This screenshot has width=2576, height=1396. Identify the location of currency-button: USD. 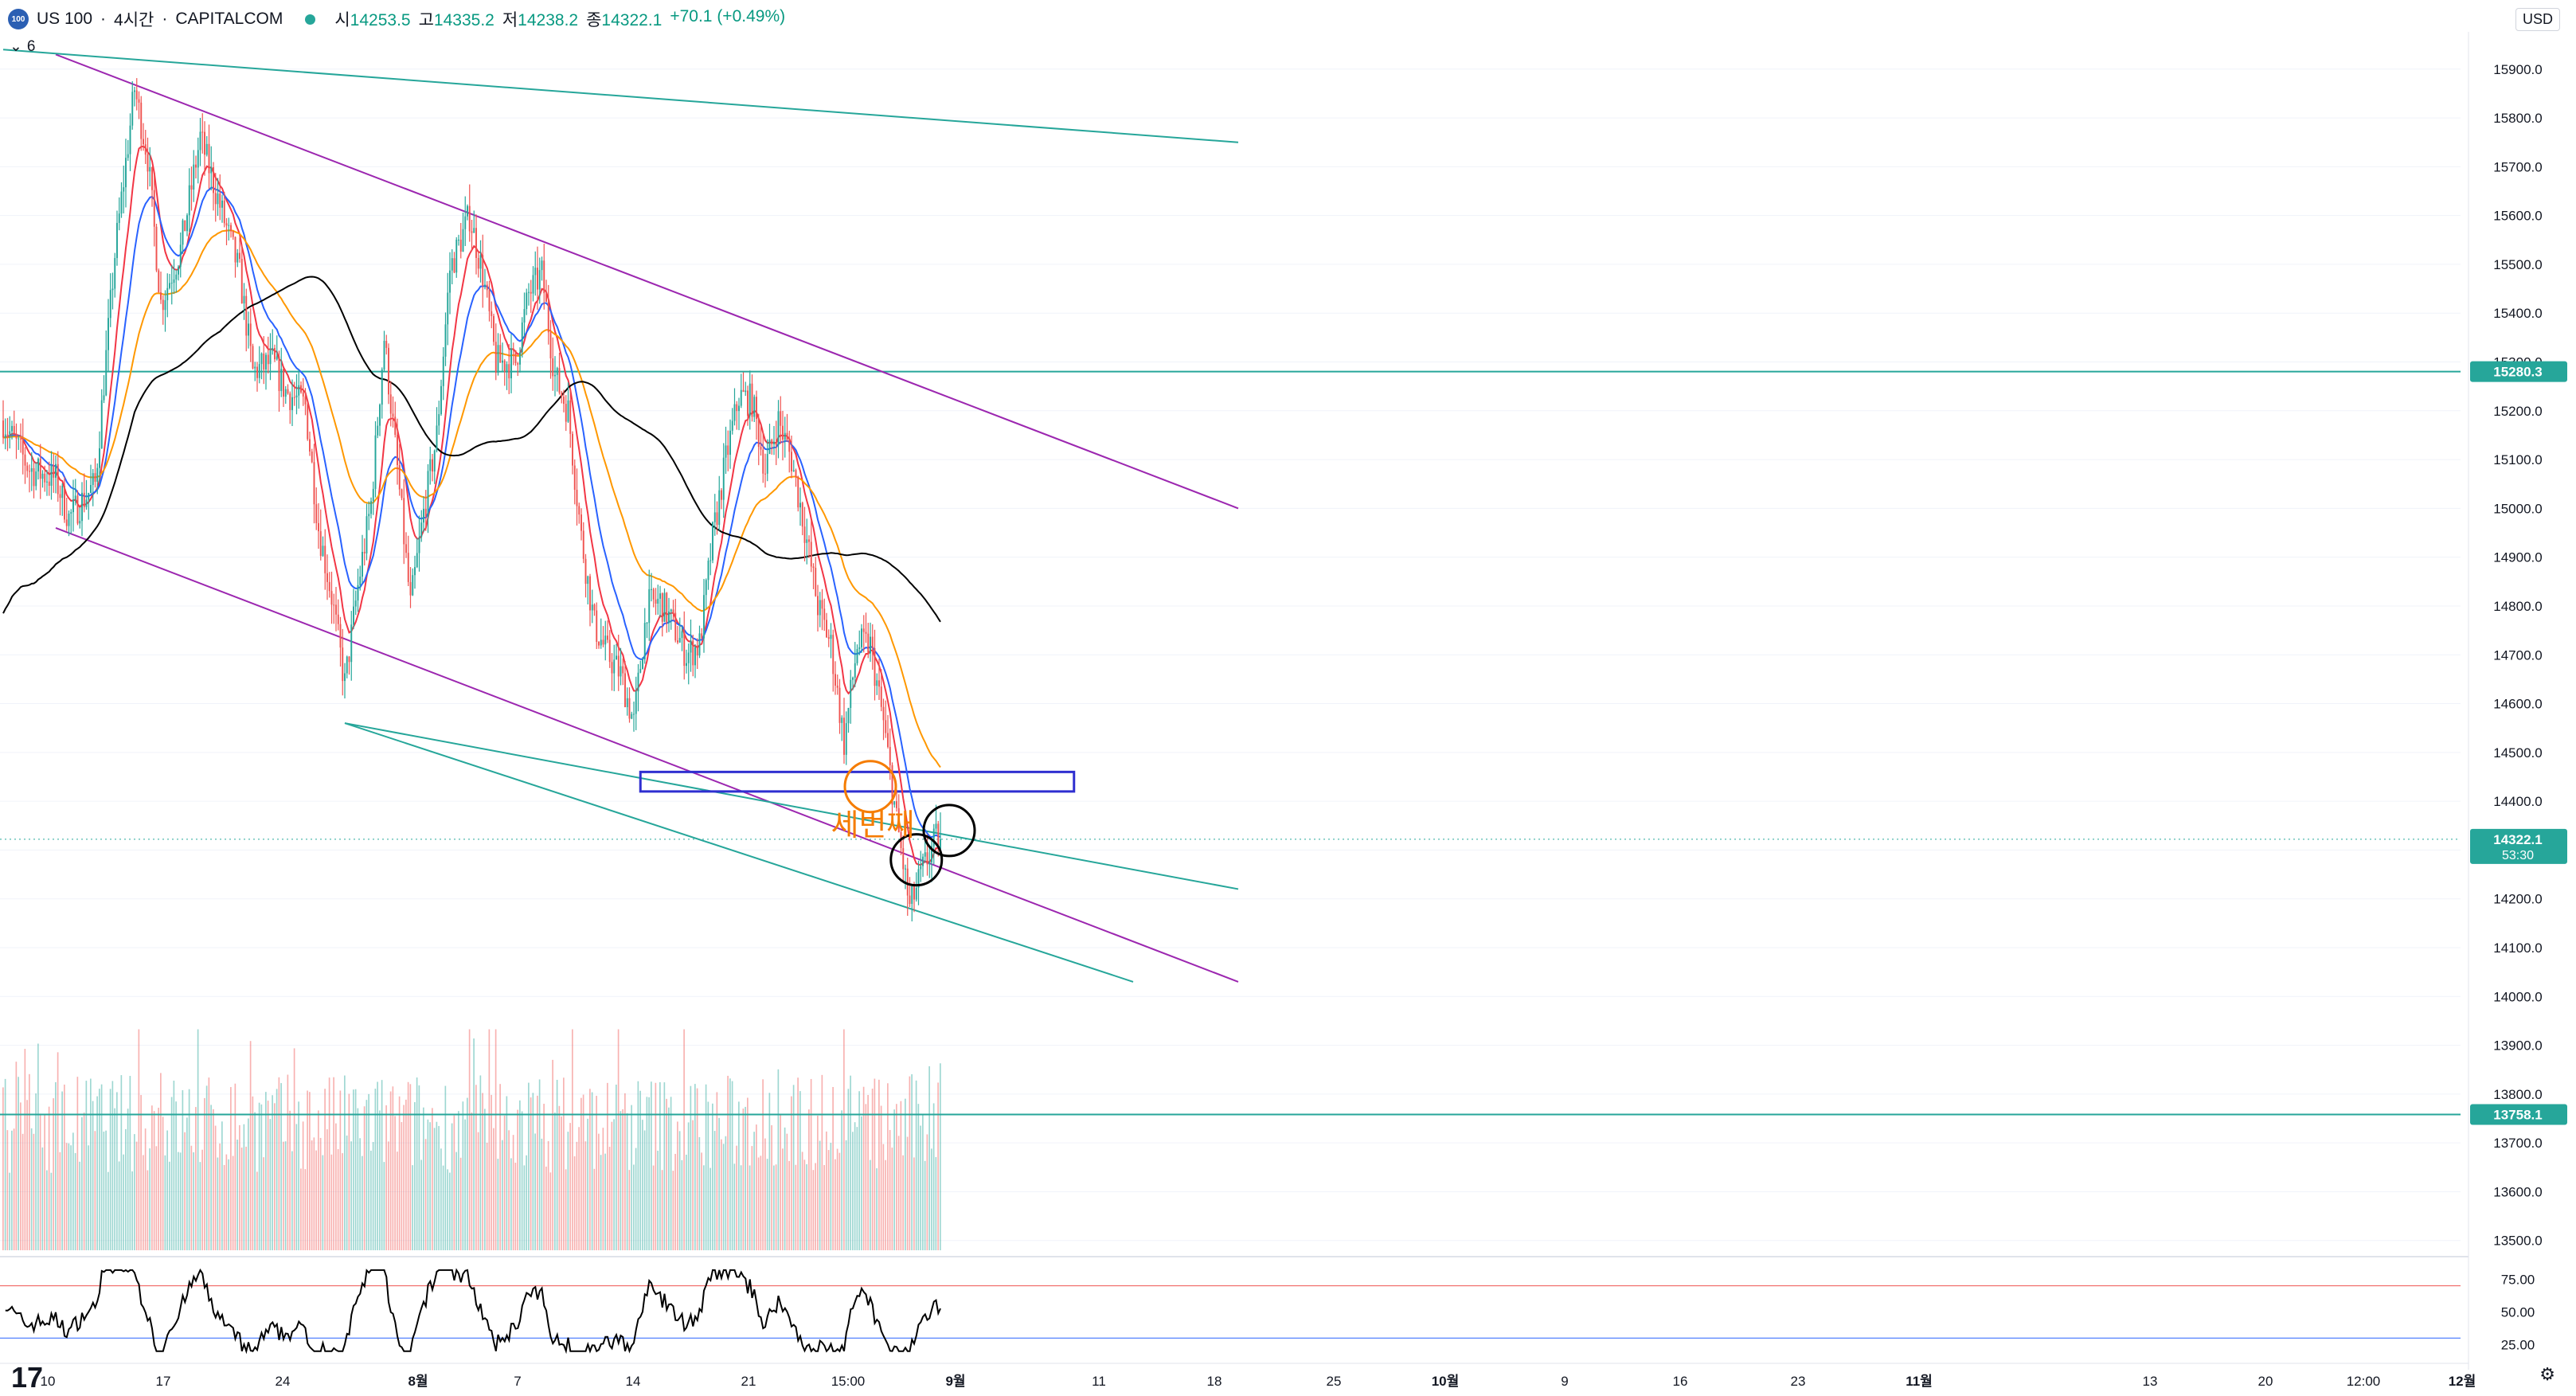
(2538, 19).